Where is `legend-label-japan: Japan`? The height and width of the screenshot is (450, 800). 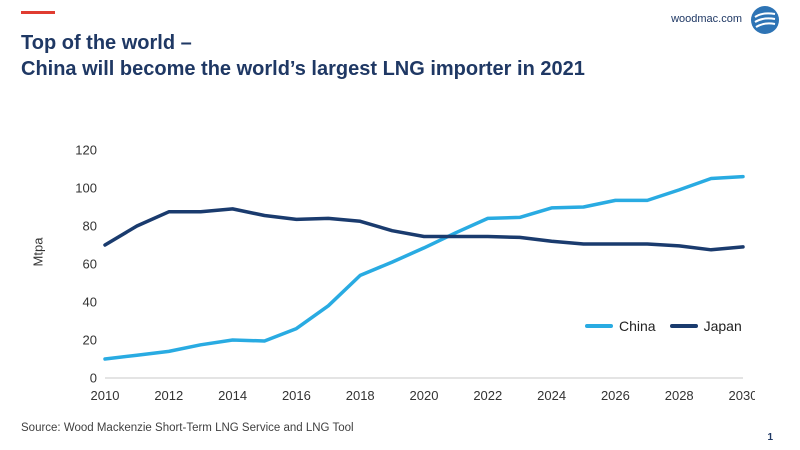
legend-label-japan: Japan is located at coordinates (722, 326).